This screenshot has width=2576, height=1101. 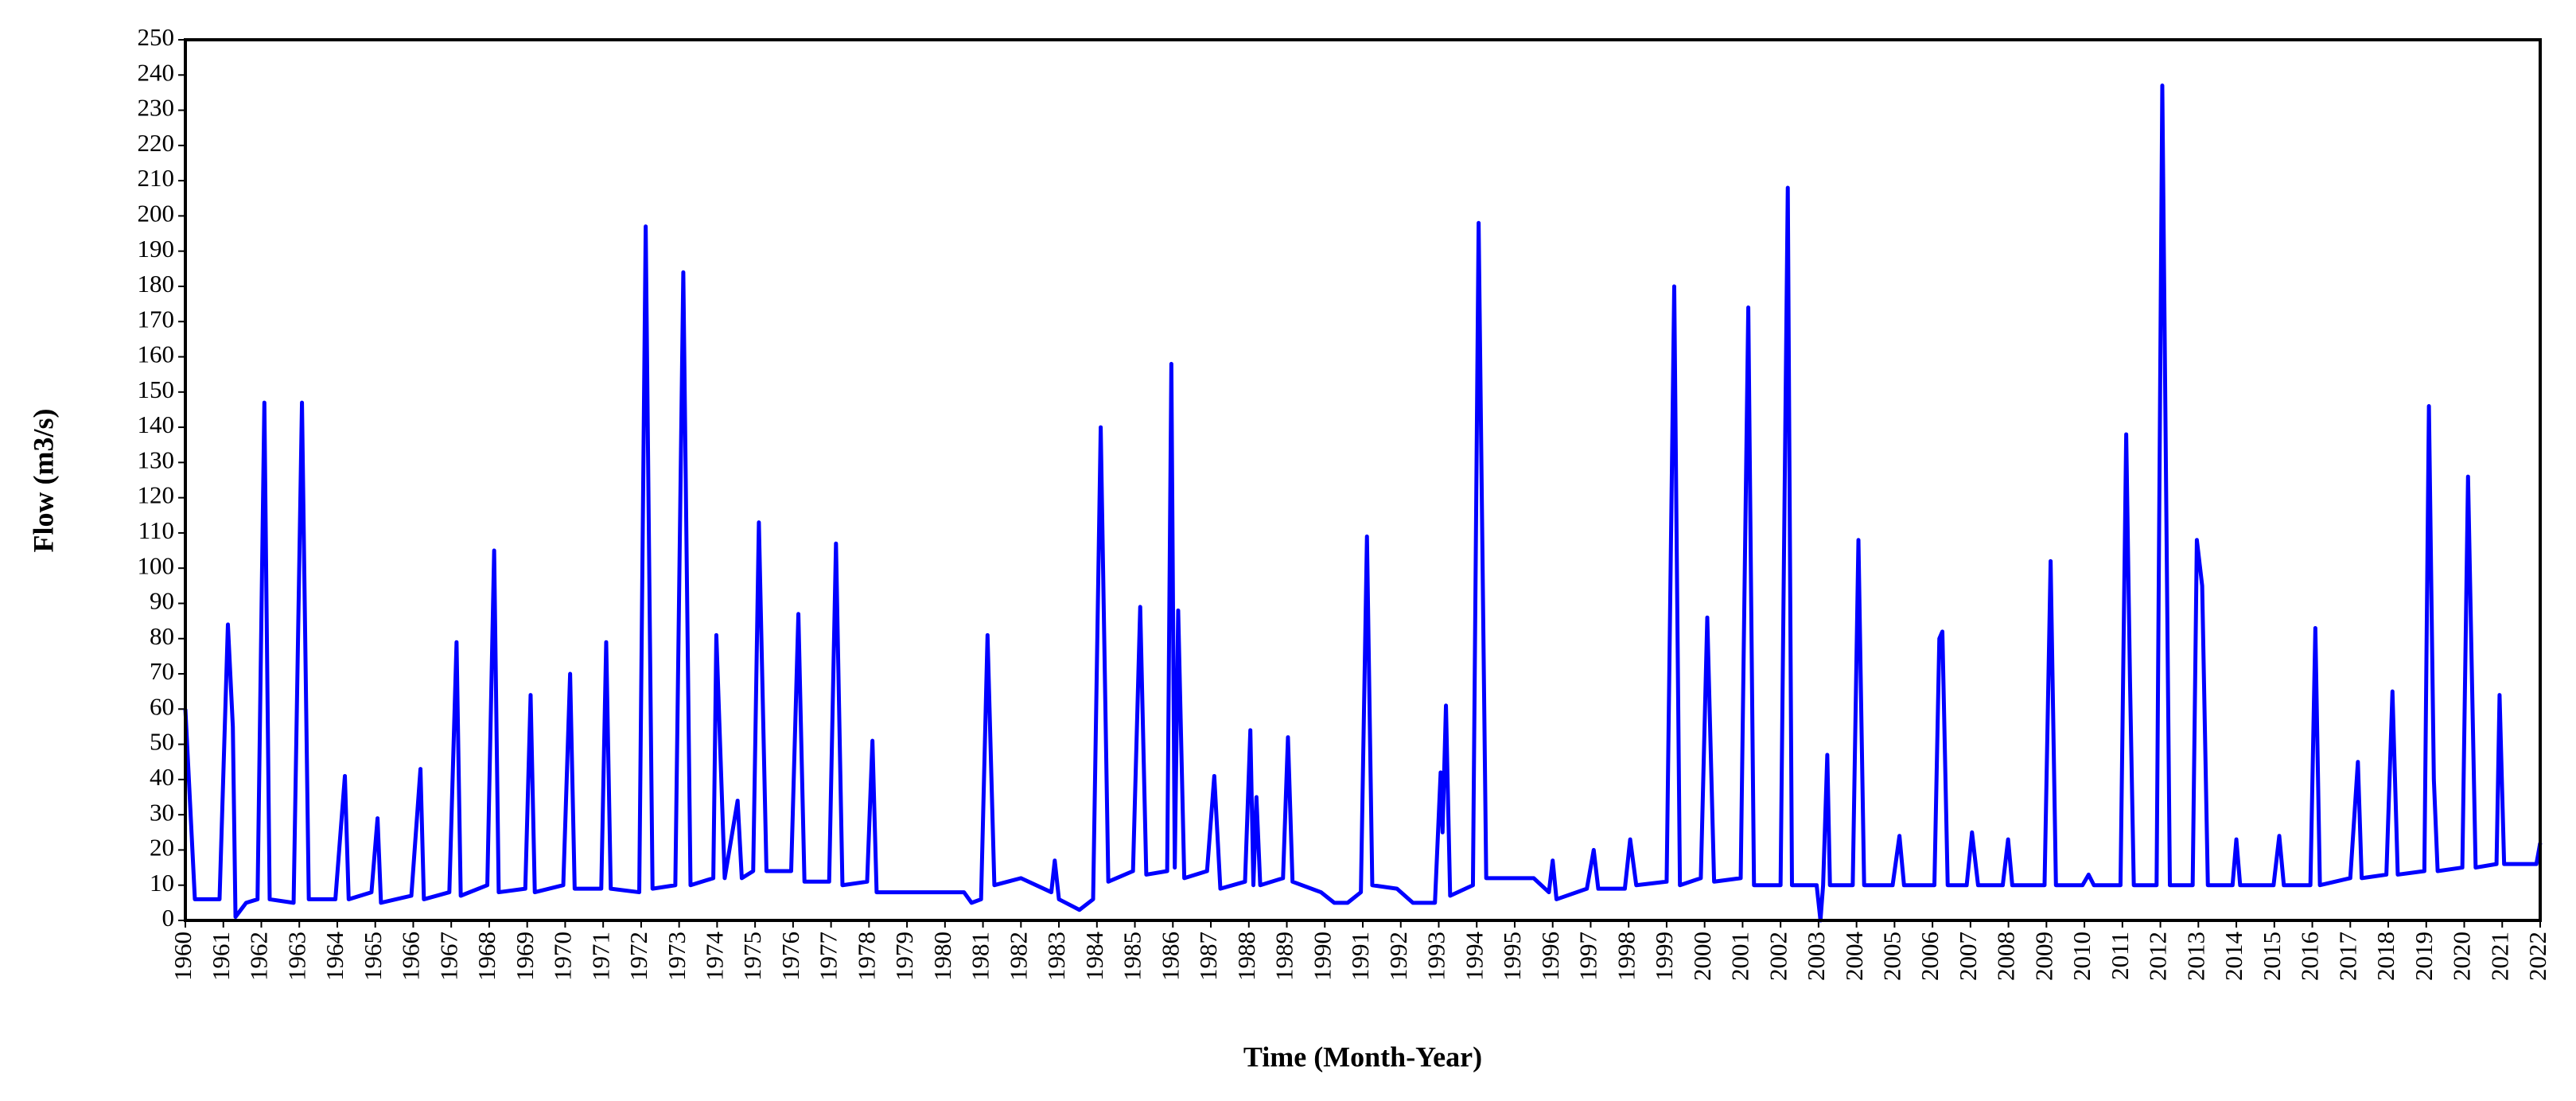 I want to click on x-tick-label: 1989, so click(x=1284, y=956).